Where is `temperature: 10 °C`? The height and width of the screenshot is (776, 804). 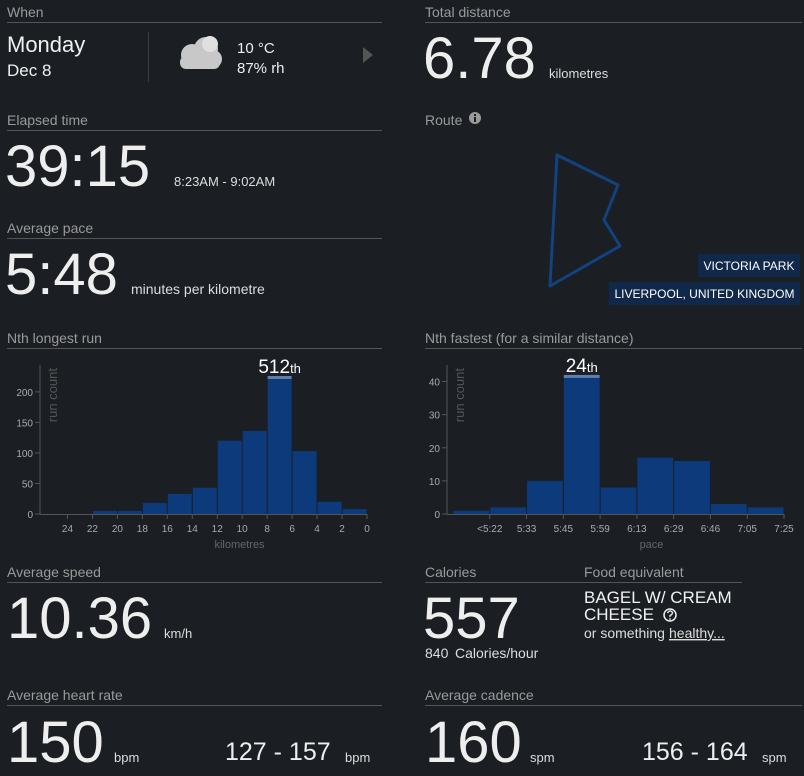
temperature: 10 °C is located at coordinates (256, 48).